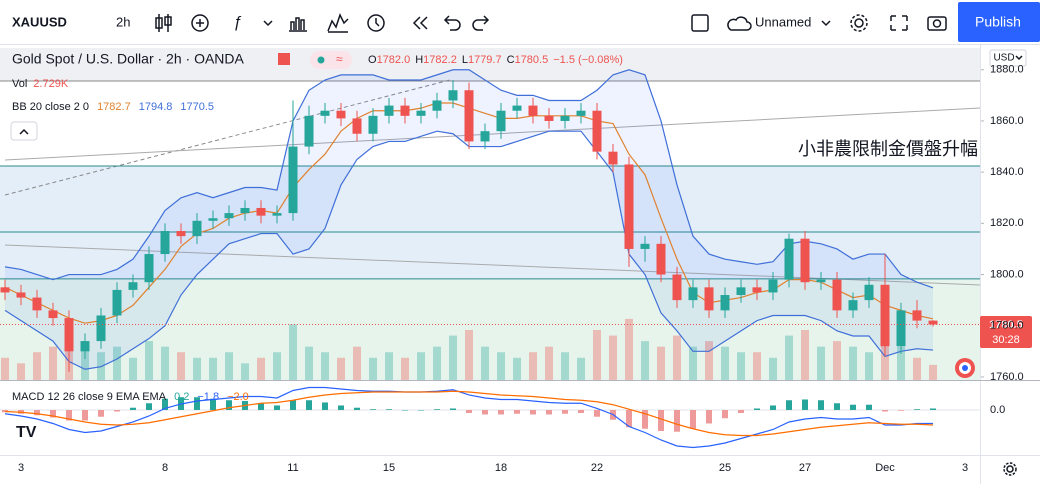  What do you see at coordinates (937, 23) in the screenshot?
I see `snapshot-icon` at bounding box center [937, 23].